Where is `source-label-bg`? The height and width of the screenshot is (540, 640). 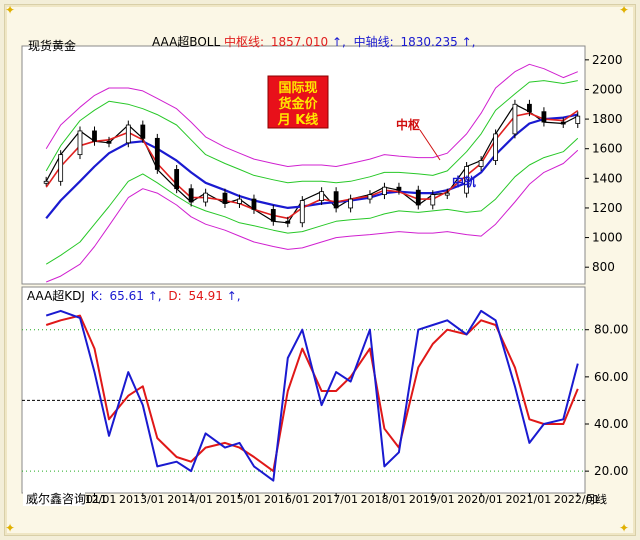
source-label-bg is located at coordinates (54, 499).